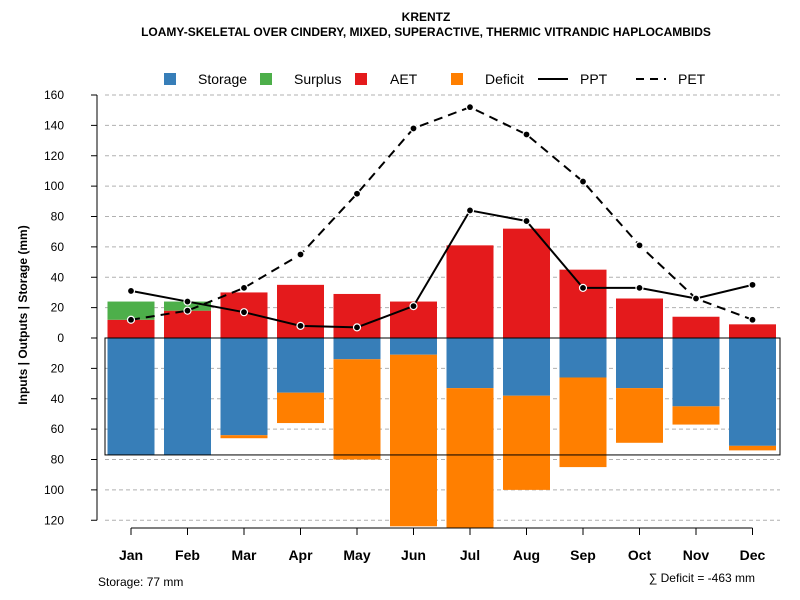 This screenshot has height=600, width=800. What do you see at coordinates (54, 125) in the screenshot?
I see `y-tick-label: 140` at bounding box center [54, 125].